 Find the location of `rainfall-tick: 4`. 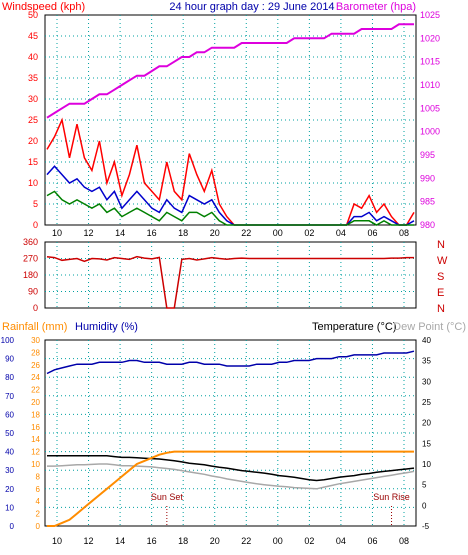

rainfall-tick: 4 is located at coordinates (38, 501).